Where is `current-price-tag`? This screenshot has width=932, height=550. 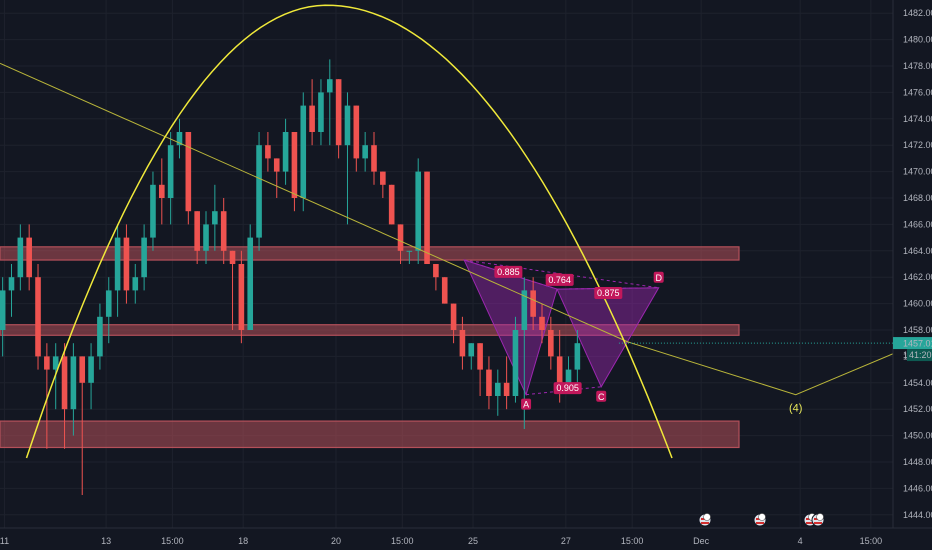 current-price-tag is located at coordinates (912, 343).